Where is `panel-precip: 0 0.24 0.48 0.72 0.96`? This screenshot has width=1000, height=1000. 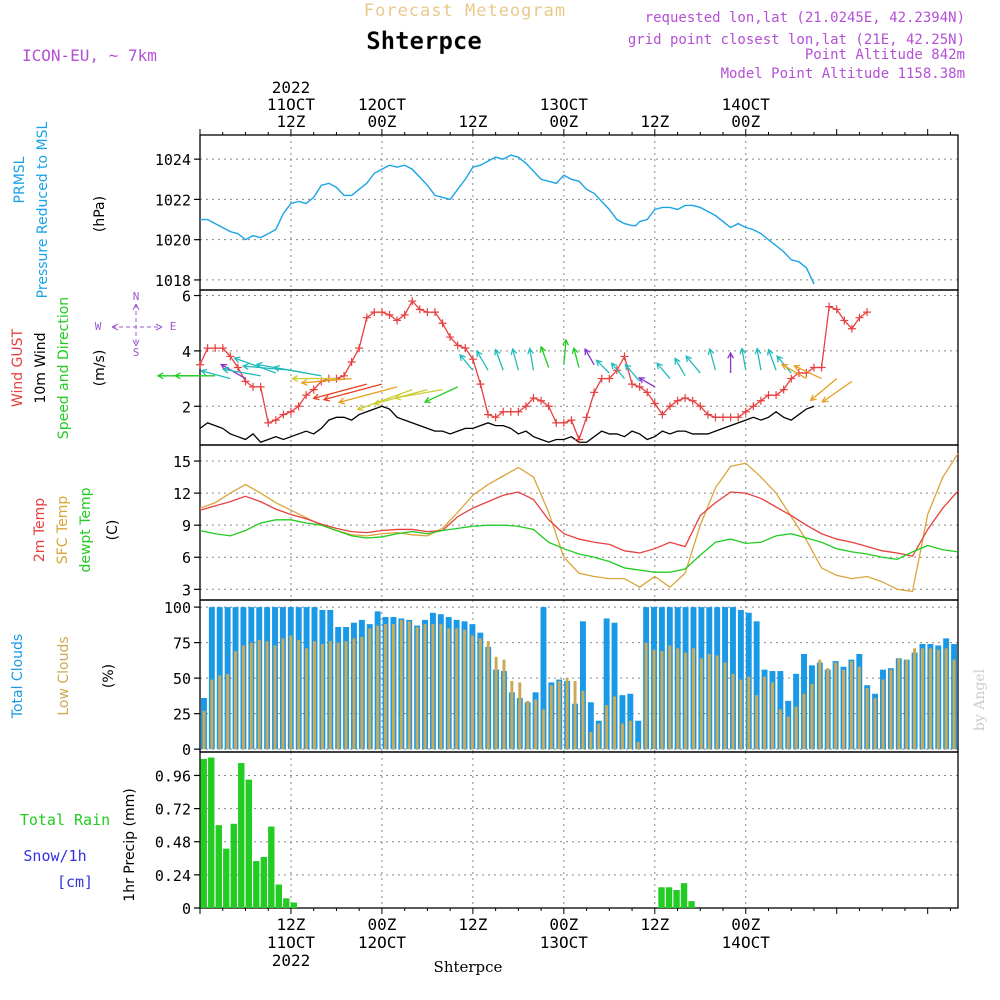 panel-precip: 0 0.24 0.48 0.72 0.96 is located at coordinates (557, 834).